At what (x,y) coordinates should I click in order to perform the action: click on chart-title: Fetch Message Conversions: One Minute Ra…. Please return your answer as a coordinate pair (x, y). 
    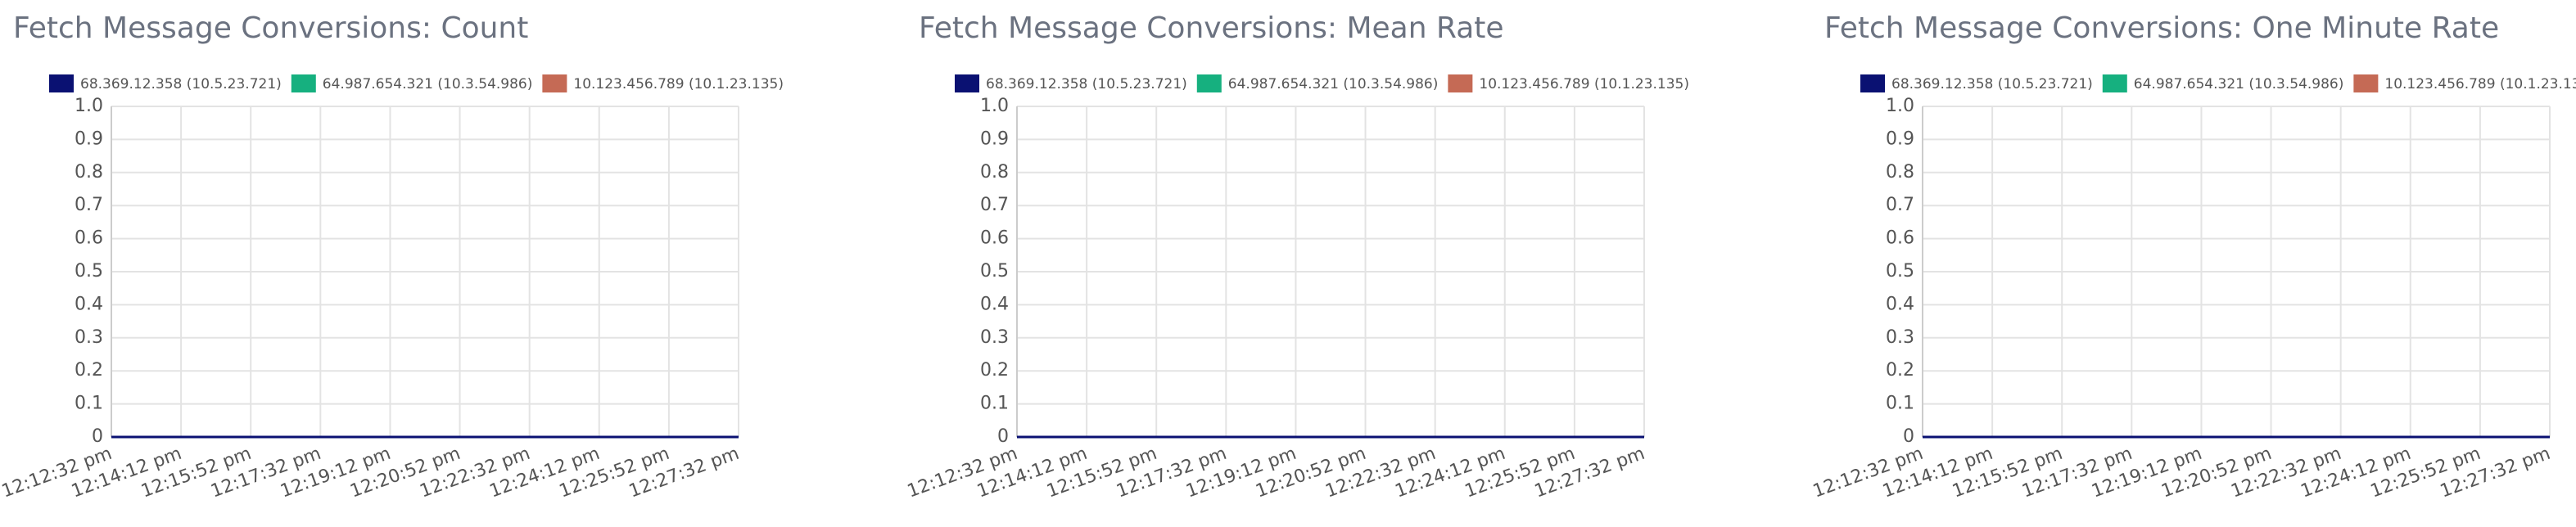
    Looking at the image, I should click on (2161, 28).